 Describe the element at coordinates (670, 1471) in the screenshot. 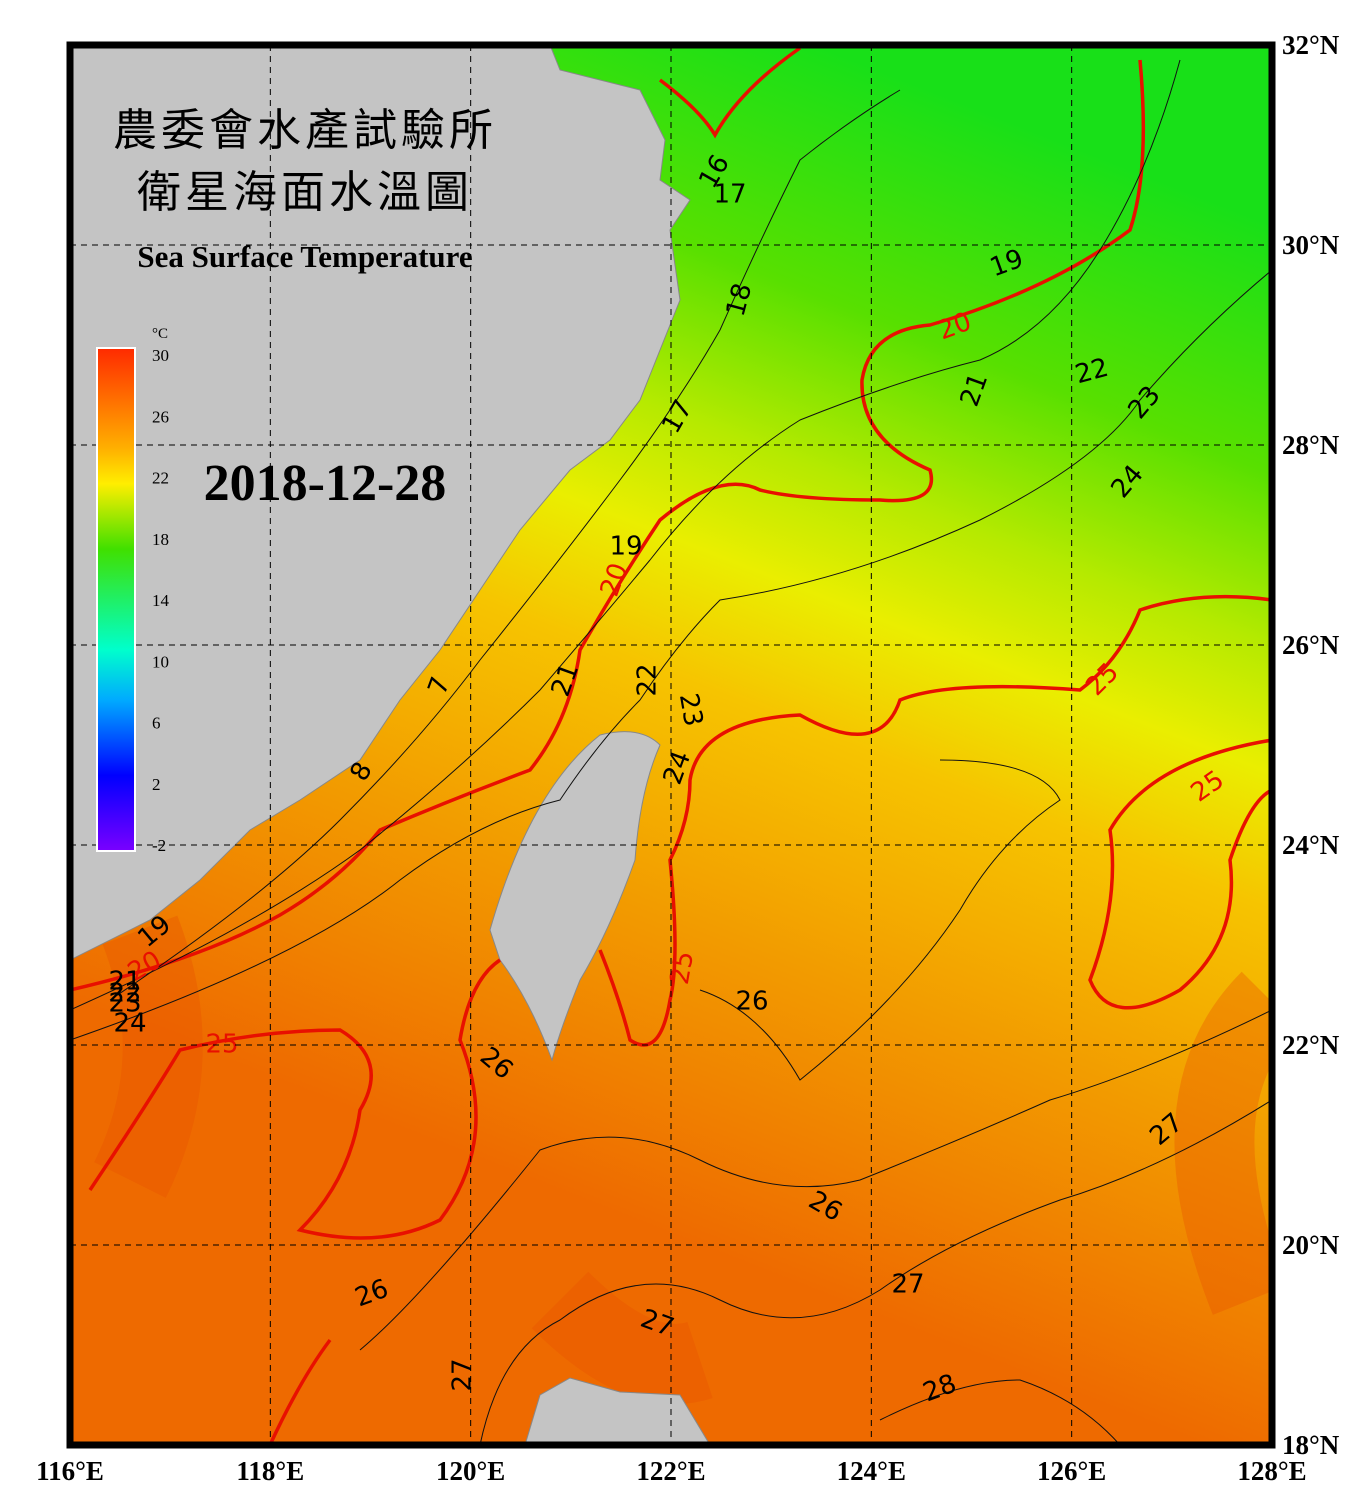

I see `lon-label: 122°E` at that location.